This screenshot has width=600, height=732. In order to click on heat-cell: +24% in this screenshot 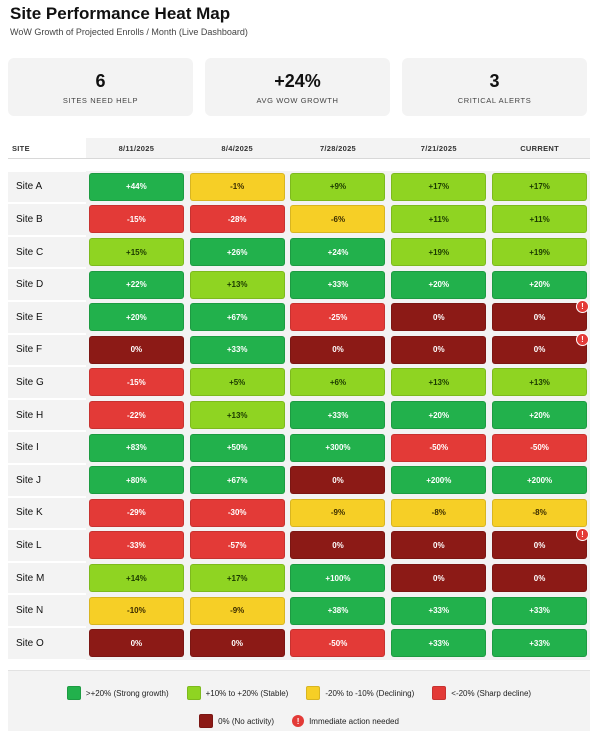, I will do `click(338, 252)`.